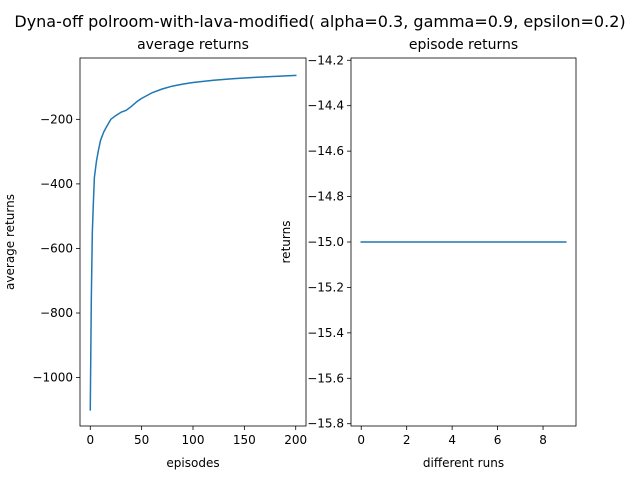 The height and width of the screenshot is (480, 640). What do you see at coordinates (56, 313) in the screenshot?
I see `y-tick-label: −800` at bounding box center [56, 313].